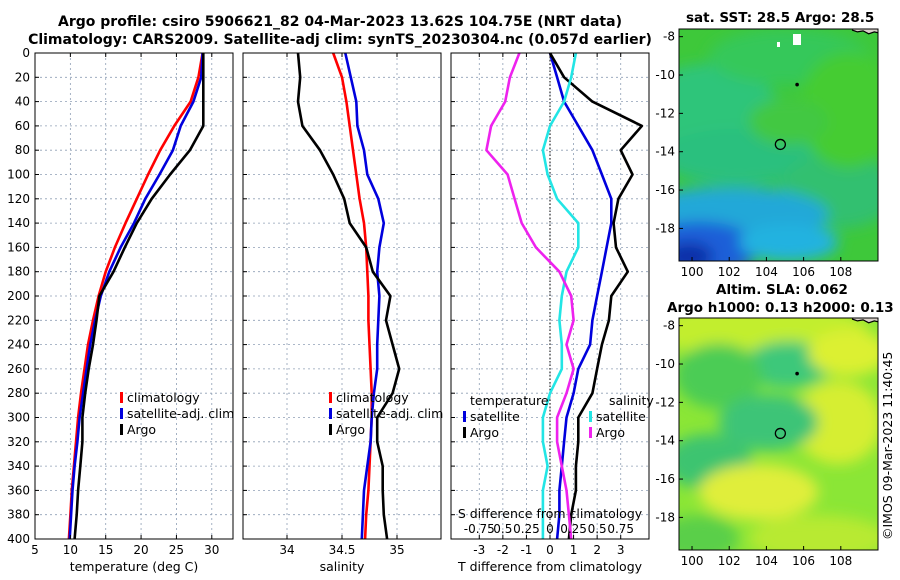  Describe the element at coordinates (18, 199) in the screenshot. I see `y-tick-label: 120` at that location.